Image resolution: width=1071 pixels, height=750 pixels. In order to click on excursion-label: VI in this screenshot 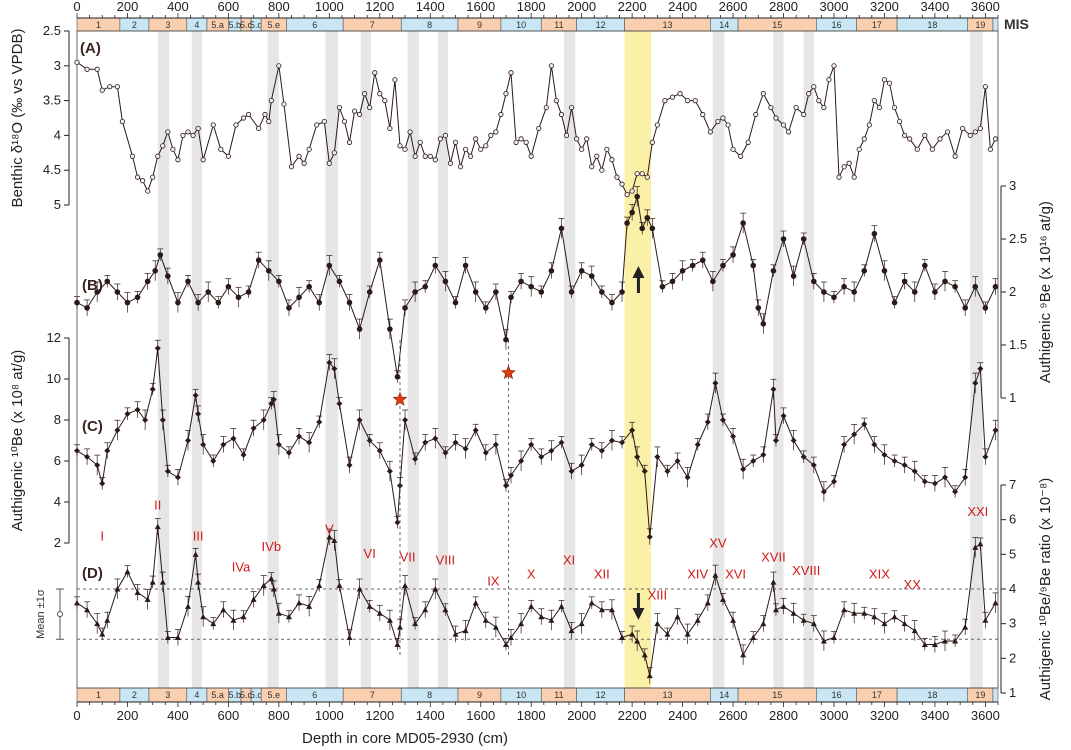, I will do `click(370, 553)`.